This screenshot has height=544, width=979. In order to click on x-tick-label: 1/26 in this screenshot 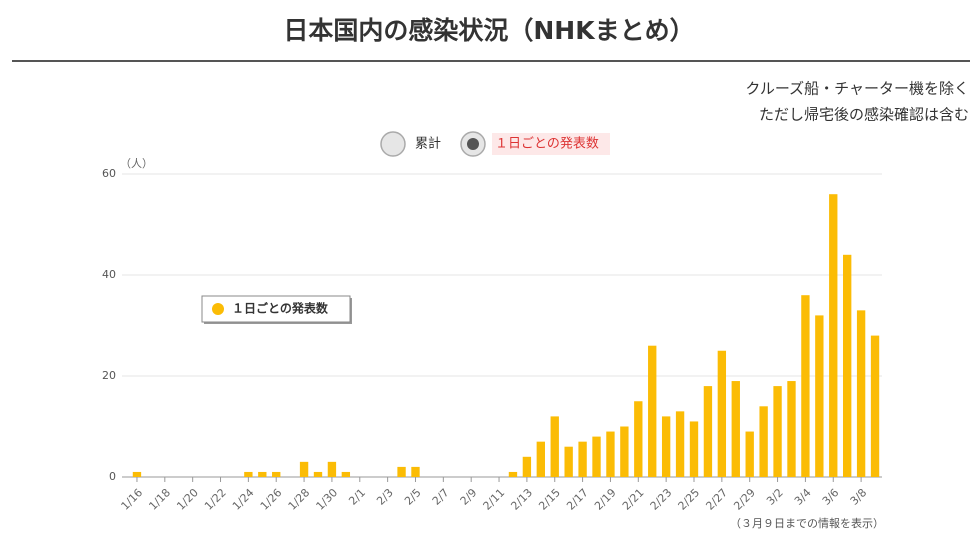, I will do `click(271, 499)`.